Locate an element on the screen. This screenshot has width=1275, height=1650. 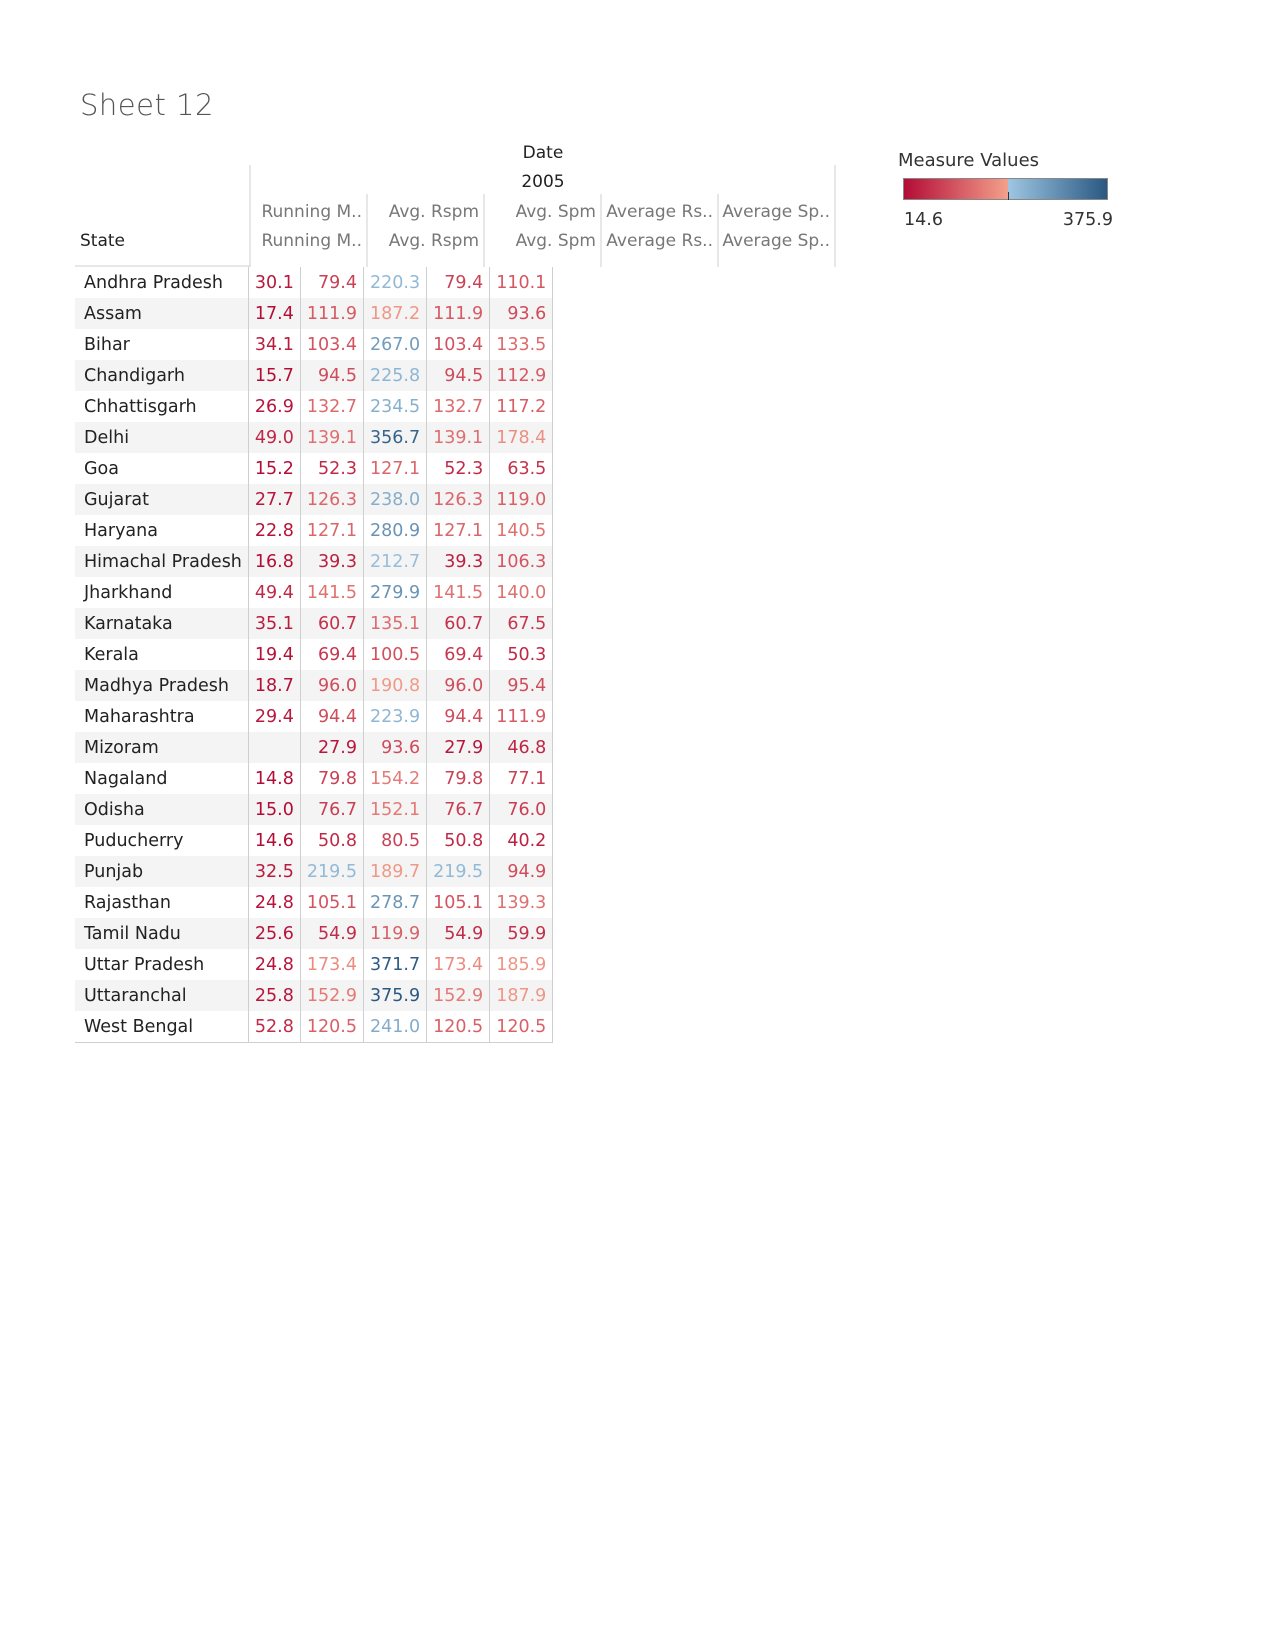
value-cell: 178.4 is located at coordinates (521, 437).